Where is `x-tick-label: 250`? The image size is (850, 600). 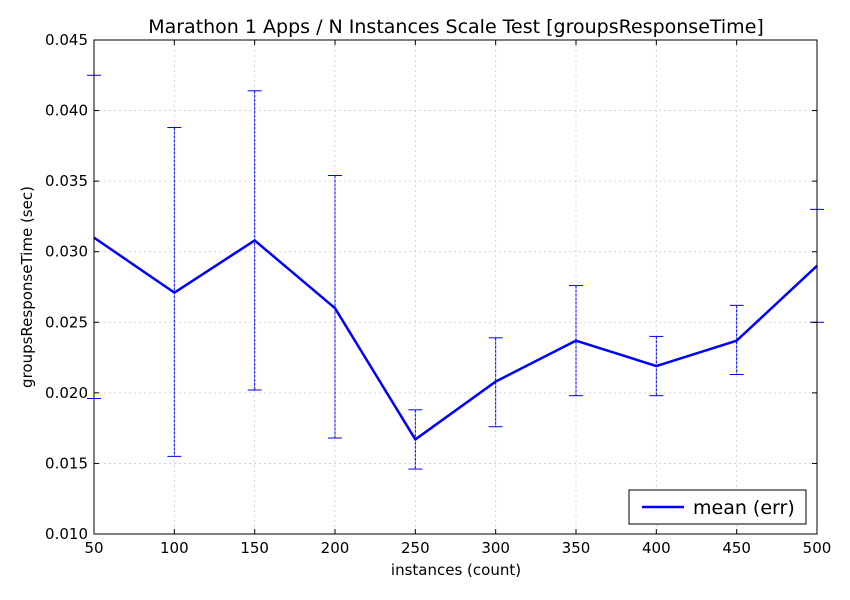
x-tick-label: 250 is located at coordinates (415, 548).